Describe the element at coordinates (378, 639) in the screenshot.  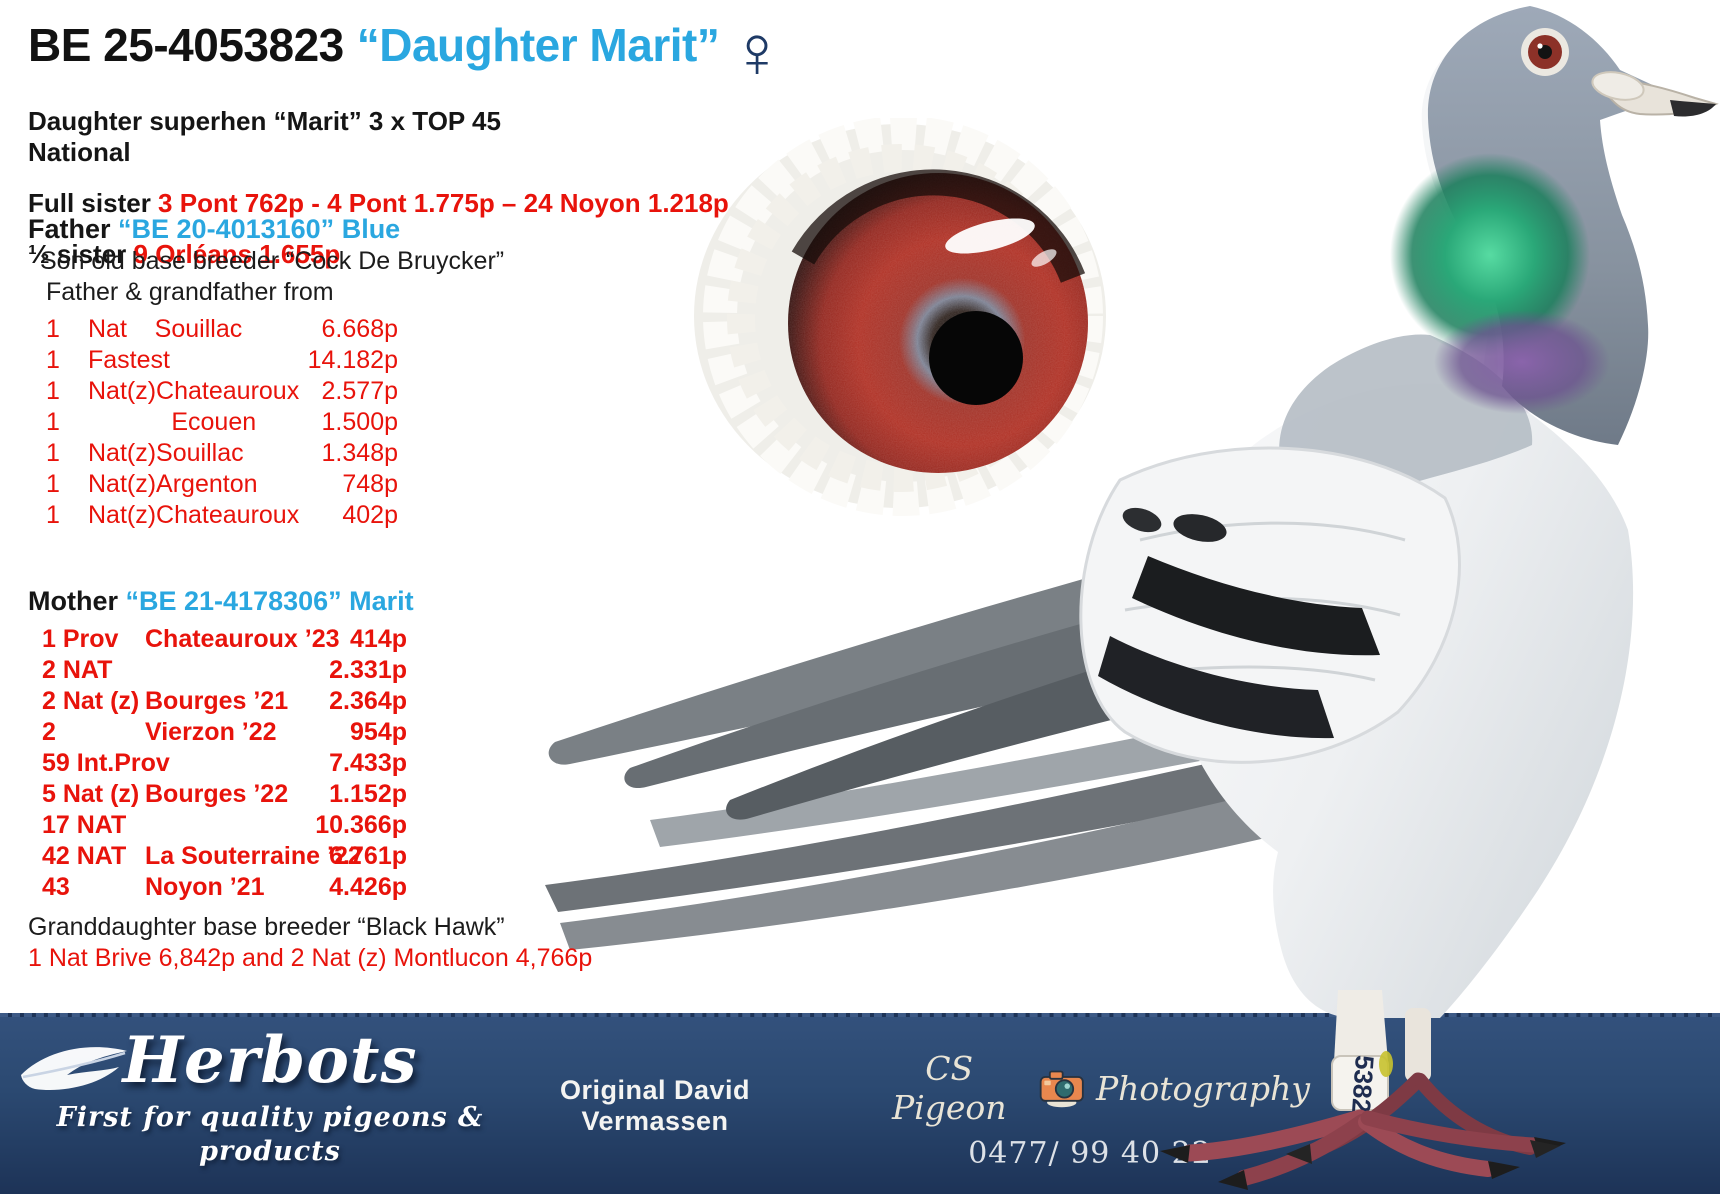
I see `result-points: 414p` at that location.